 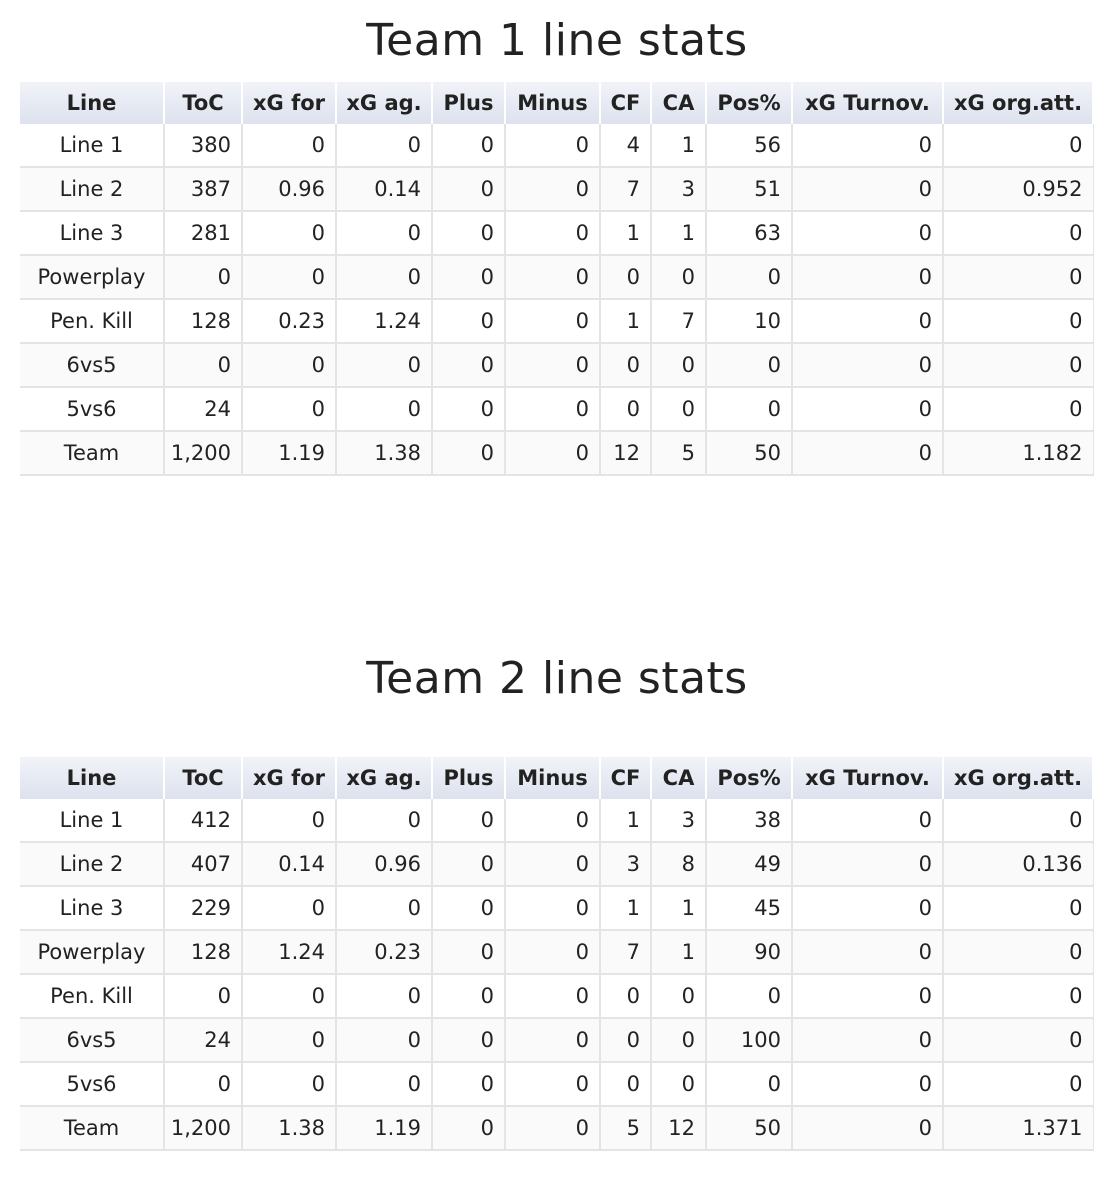 I want to click on stat-cell: 49, so click(x=749, y=864).